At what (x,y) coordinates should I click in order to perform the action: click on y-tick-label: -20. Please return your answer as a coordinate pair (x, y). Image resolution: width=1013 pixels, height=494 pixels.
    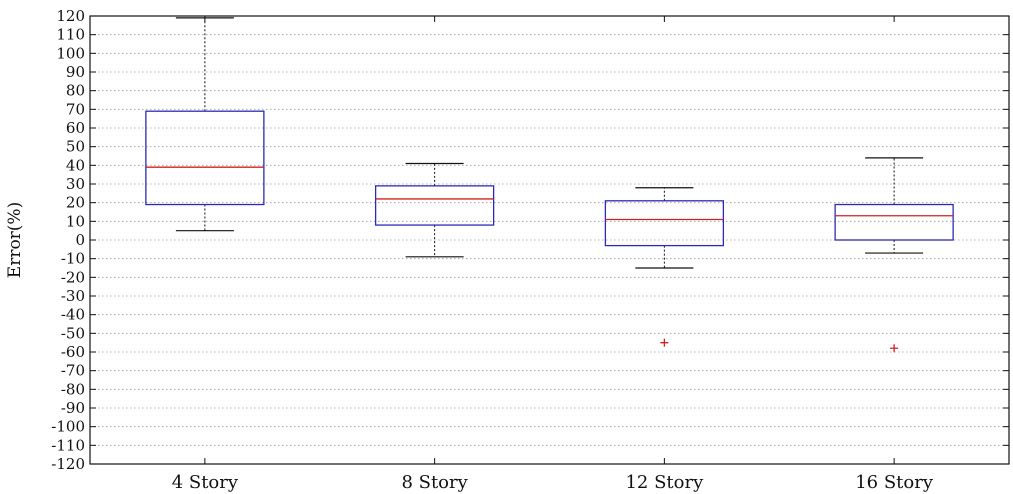
    Looking at the image, I should click on (73, 277).